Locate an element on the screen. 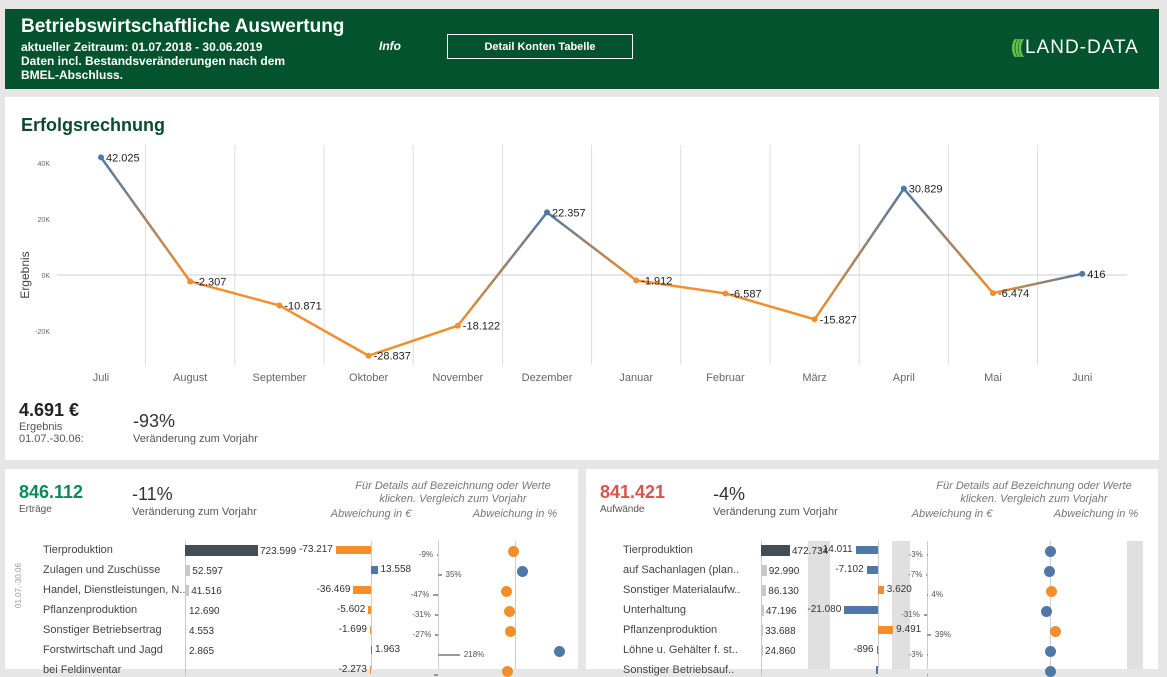  diff-text: -2.273 is located at coordinates (353, 669).